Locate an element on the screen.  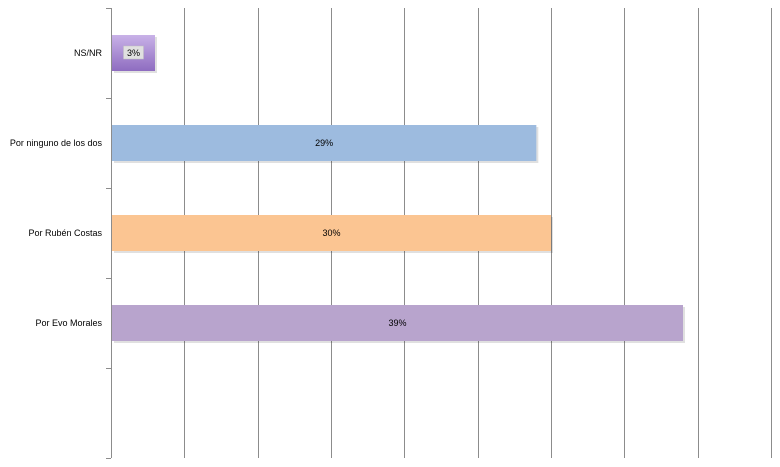
value-label-box is located at coordinates (133, 52).